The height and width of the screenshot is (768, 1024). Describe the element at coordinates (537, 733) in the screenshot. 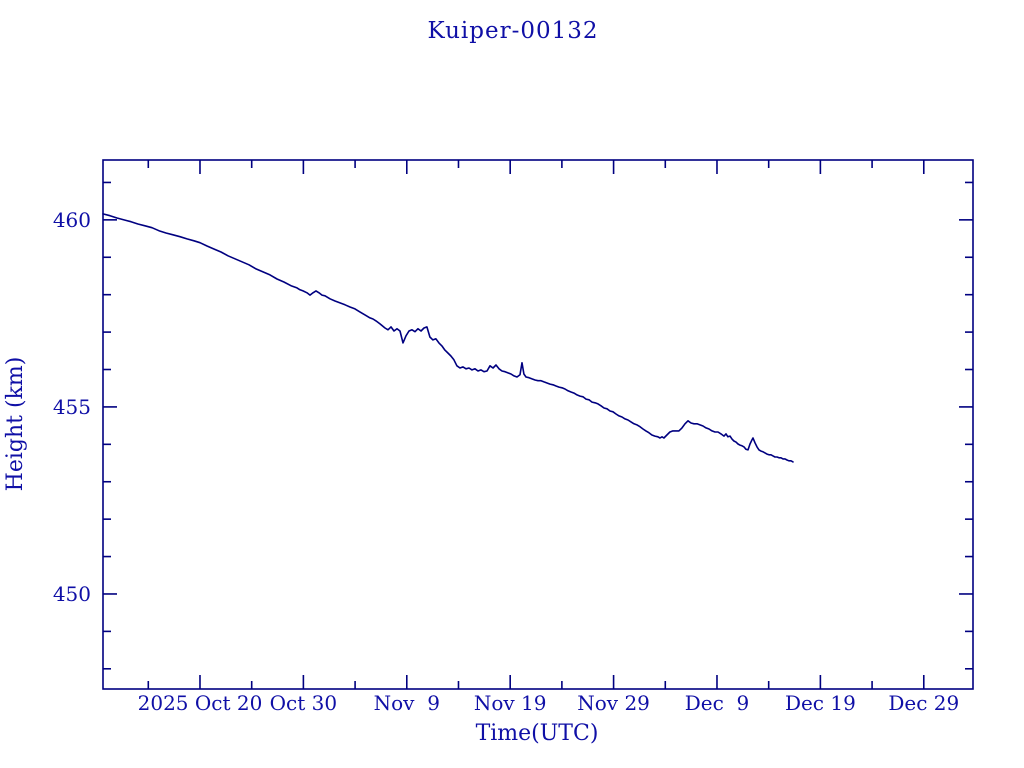

I see `x-axis-label: Time(UTC)` at that location.